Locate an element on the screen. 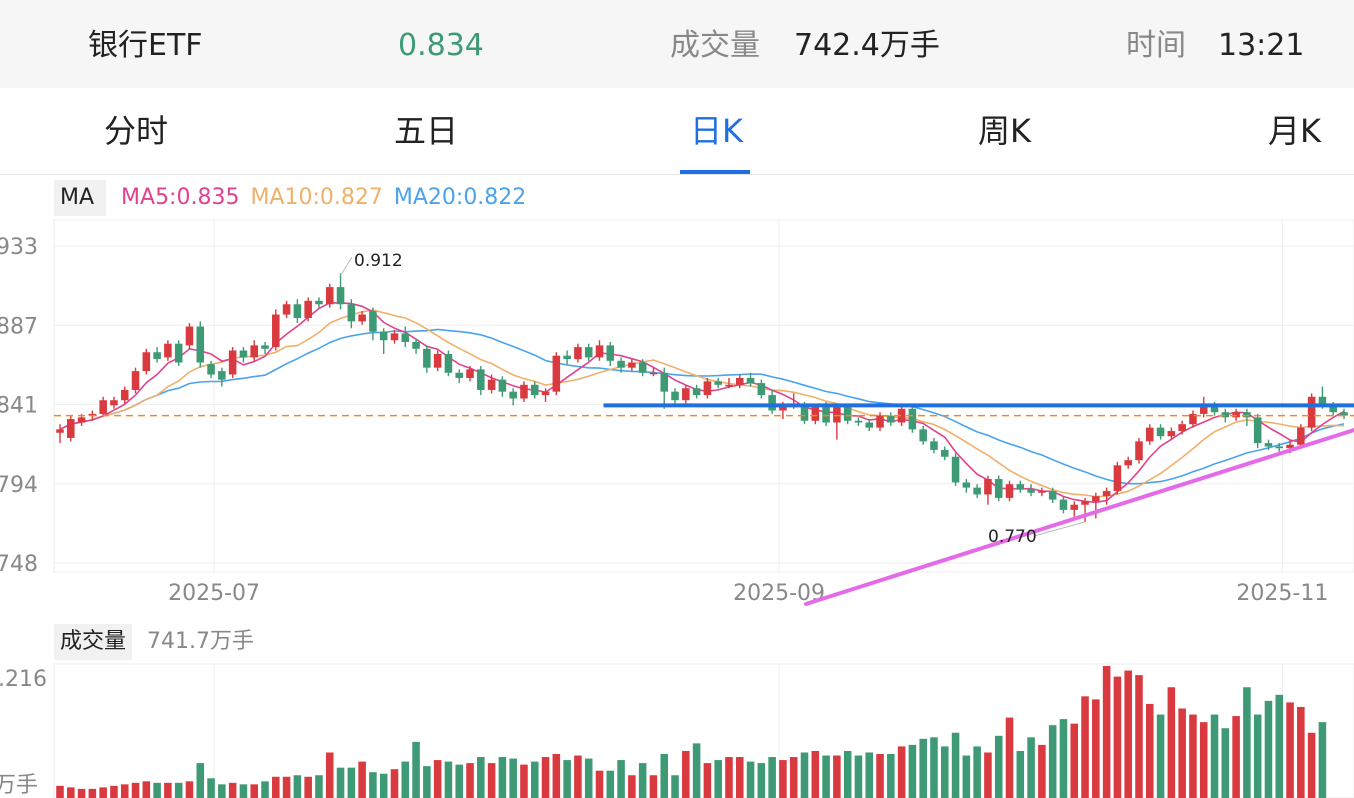  tab-daily-k: 日K is located at coordinates (716, 131).